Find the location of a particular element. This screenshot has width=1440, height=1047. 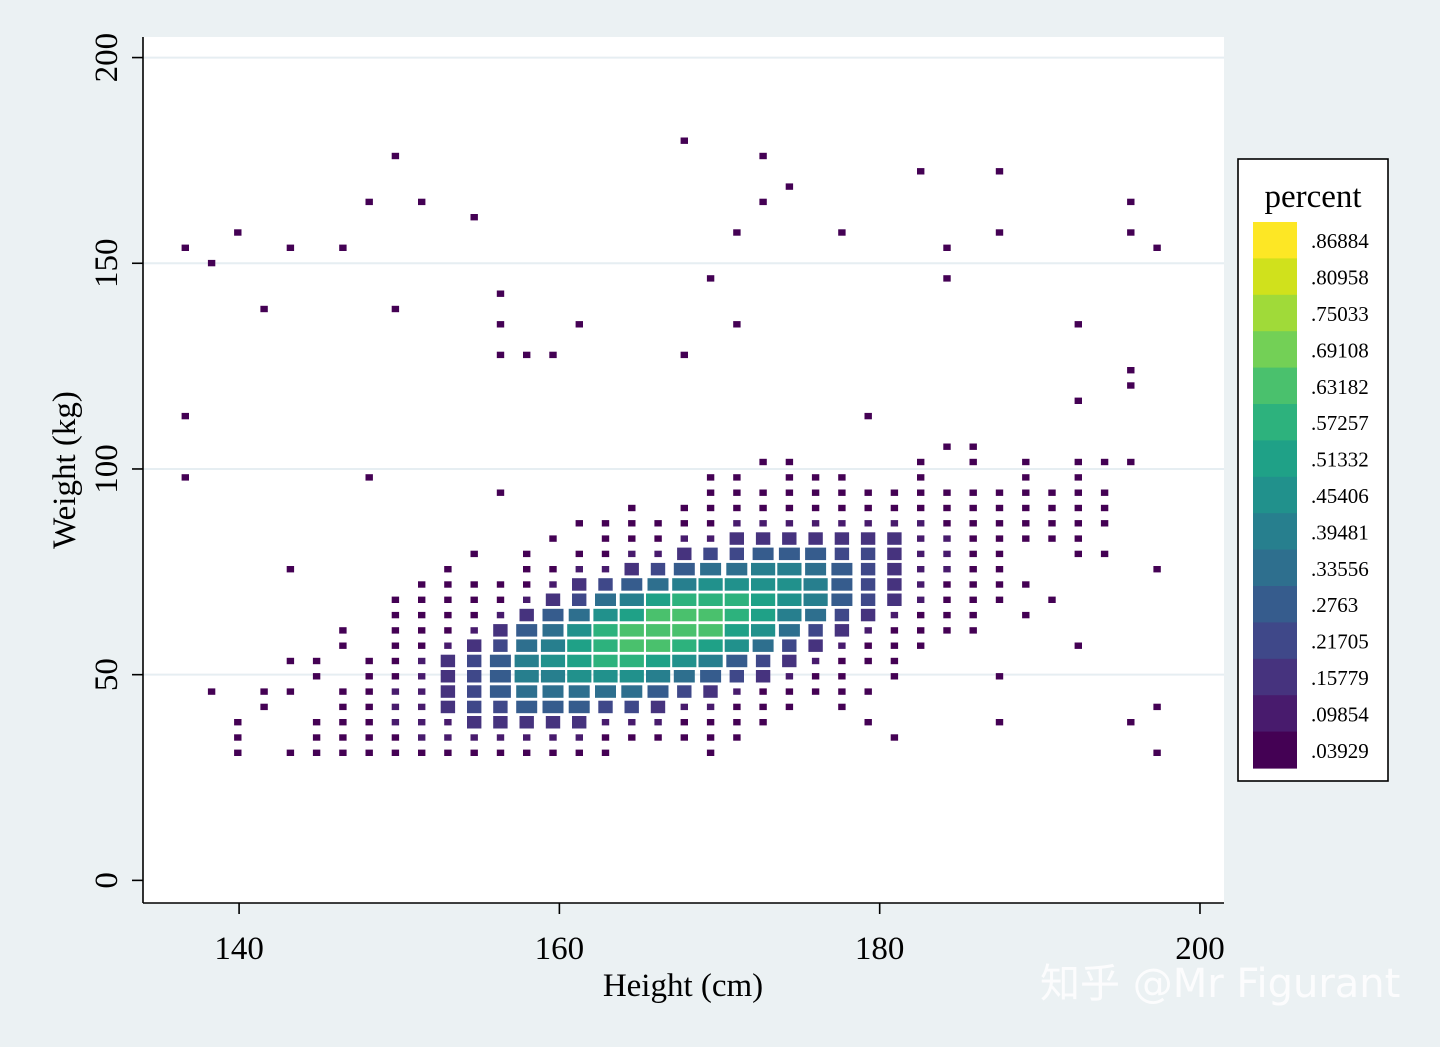

x-axis-title: Height (cm) is located at coordinates (683, 986).